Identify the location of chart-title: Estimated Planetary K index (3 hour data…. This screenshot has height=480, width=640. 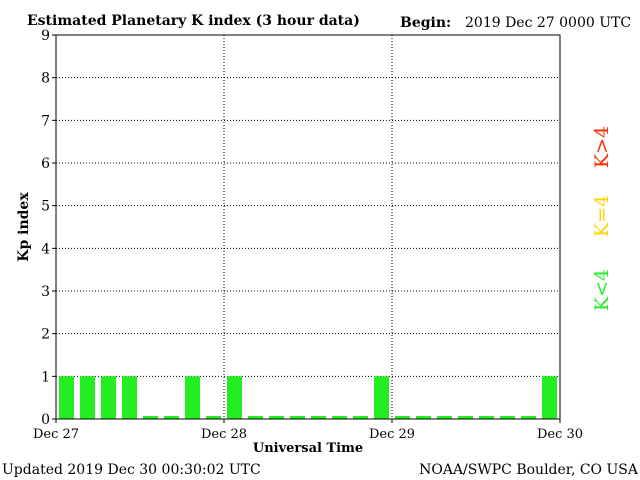
(193, 21).